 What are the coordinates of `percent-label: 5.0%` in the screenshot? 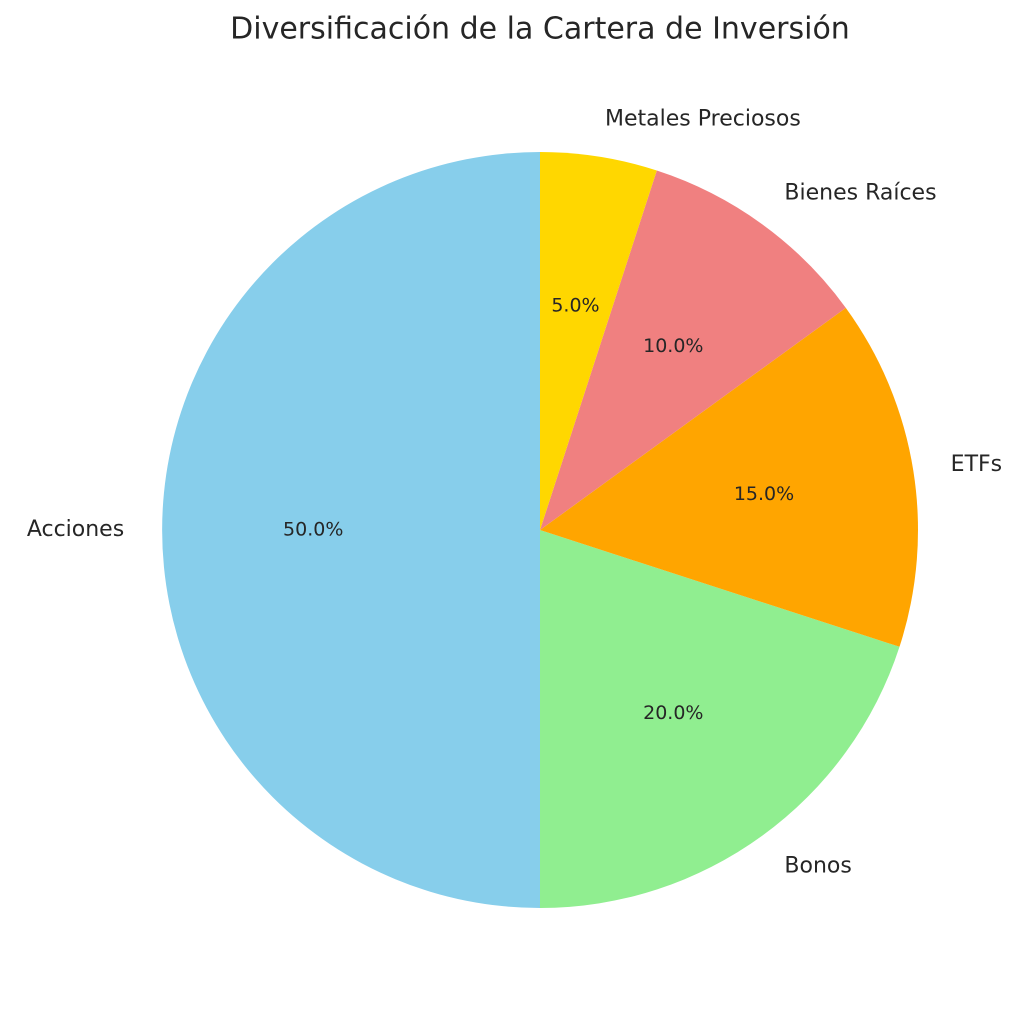 It's located at (575, 305).